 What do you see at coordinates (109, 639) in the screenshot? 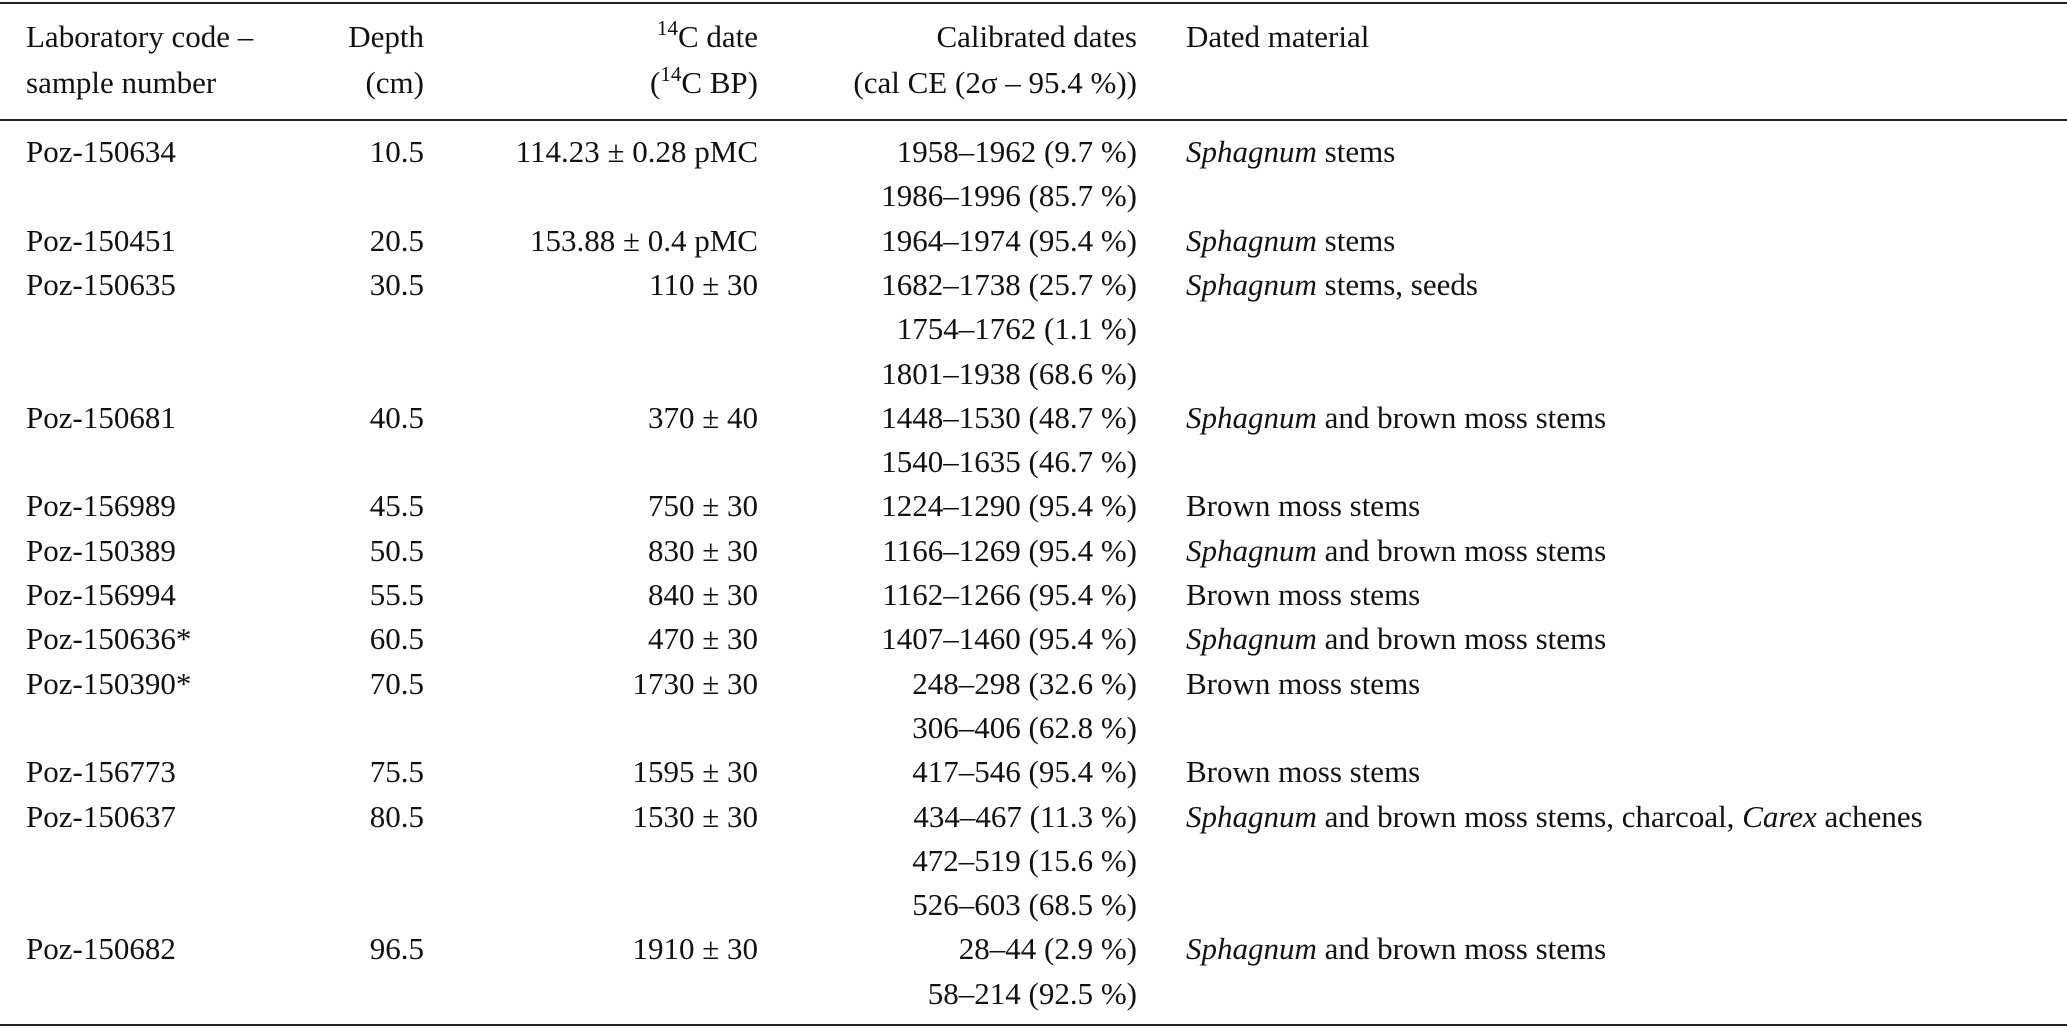
I see `lab-code: Poz-150636*` at bounding box center [109, 639].